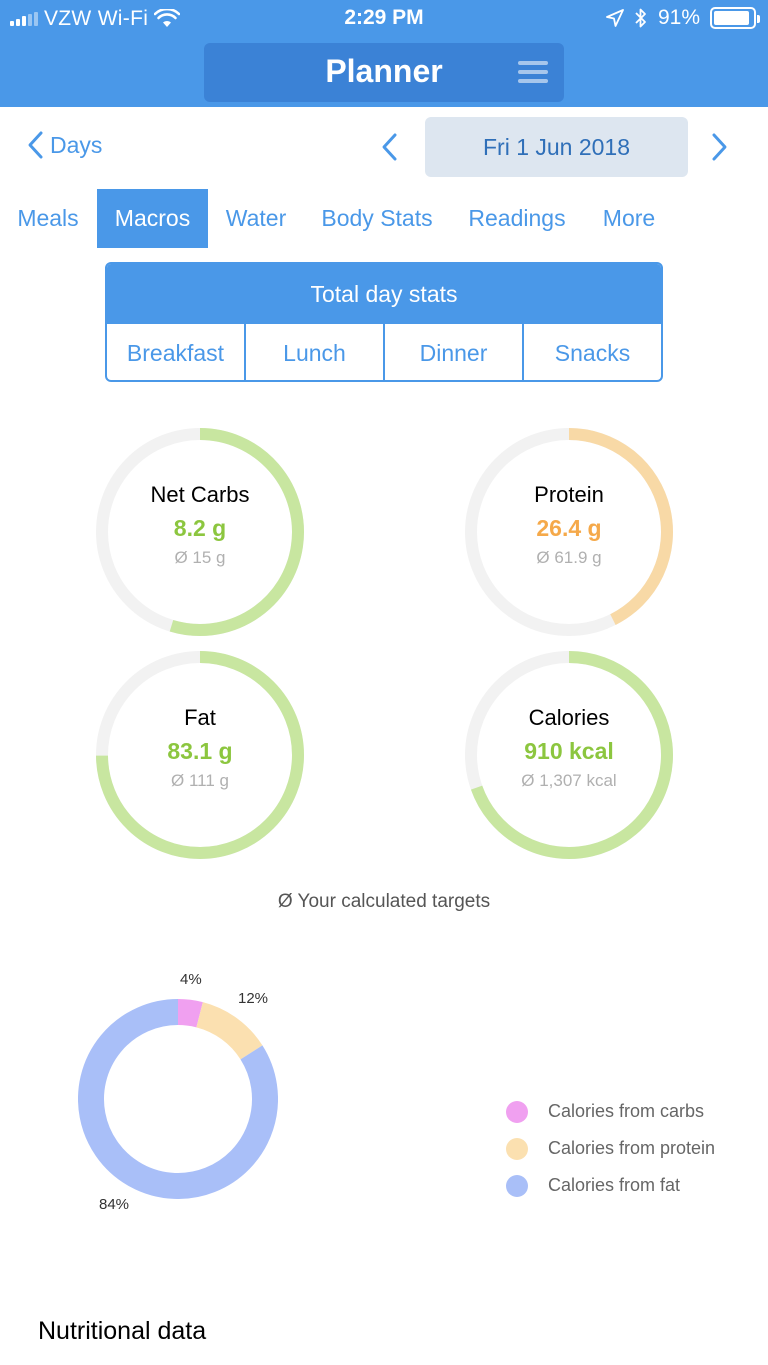 This screenshot has width=768, height=1365. What do you see at coordinates (191, 979) in the screenshot?
I see `carbs-percent-label: 4%` at bounding box center [191, 979].